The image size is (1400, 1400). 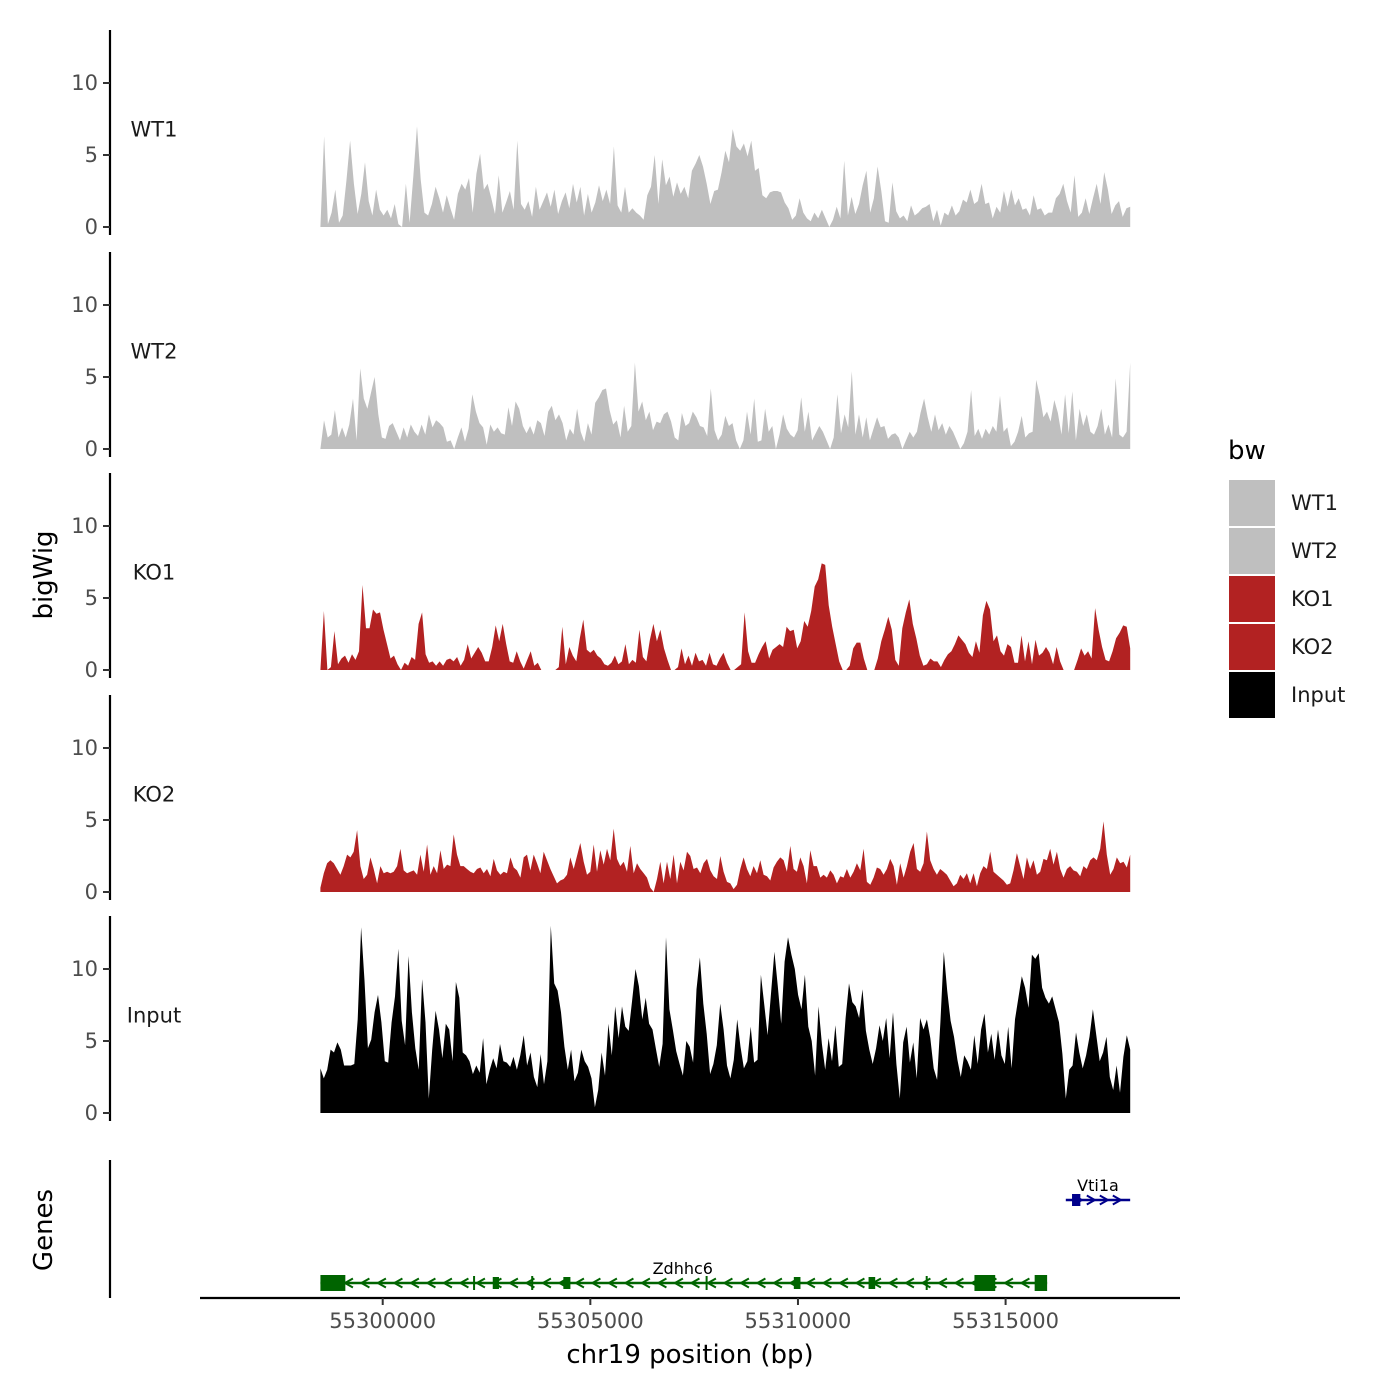 I want to click on gene-vti1a: Vti1a, so click(x=1098, y=1191).